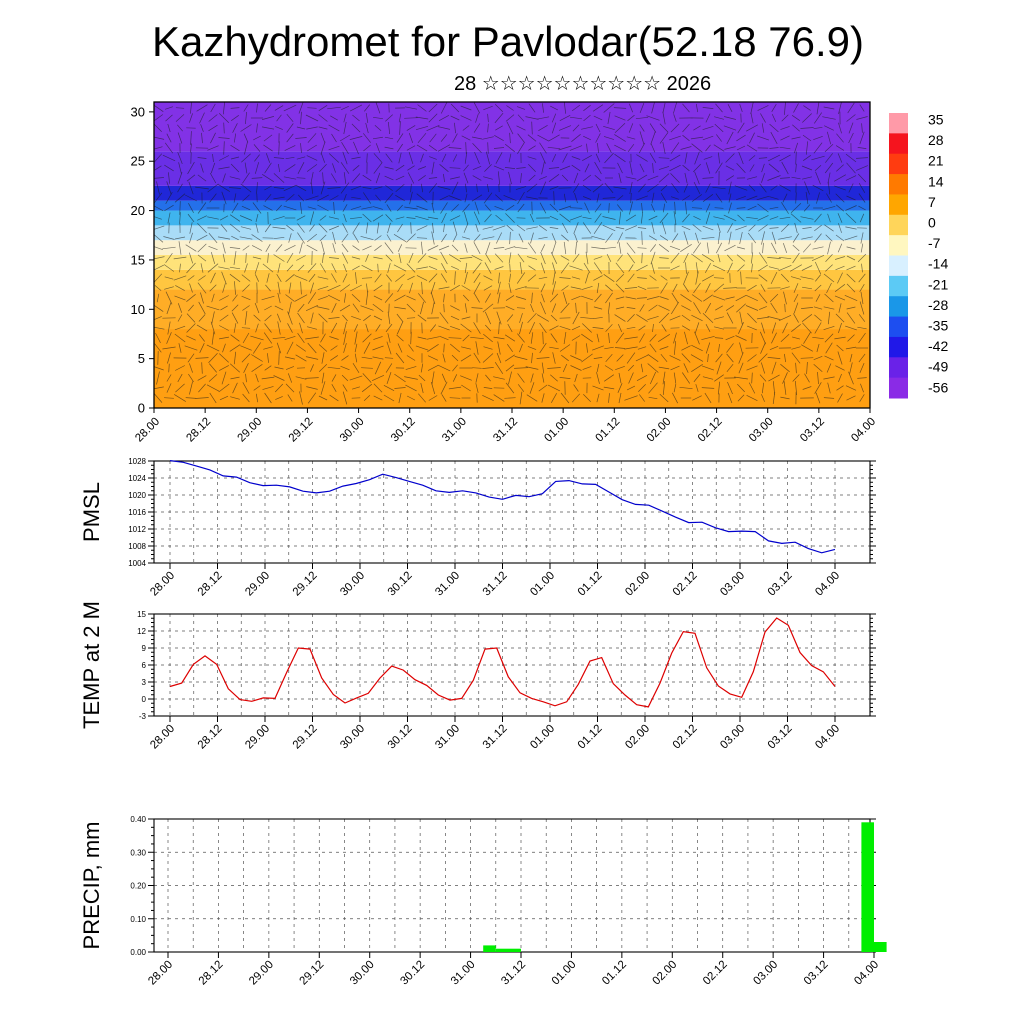 This screenshot has width=1024, height=1024. What do you see at coordinates (866, 973) in the screenshot?
I see `x-tick-label: 04.00` at bounding box center [866, 973].